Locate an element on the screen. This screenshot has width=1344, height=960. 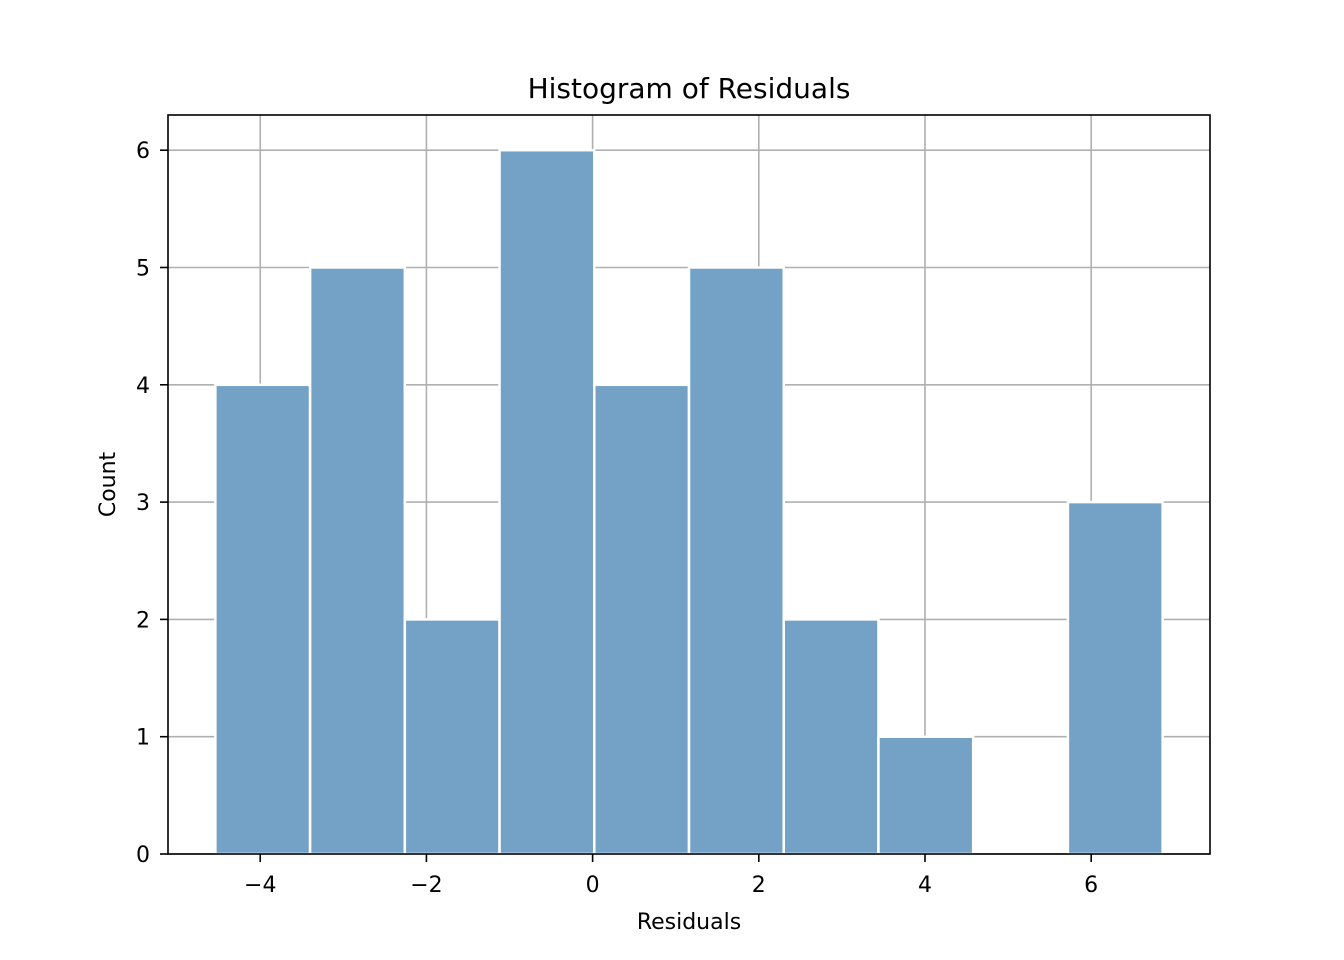
y-tick-label: 0 is located at coordinates (143, 855).